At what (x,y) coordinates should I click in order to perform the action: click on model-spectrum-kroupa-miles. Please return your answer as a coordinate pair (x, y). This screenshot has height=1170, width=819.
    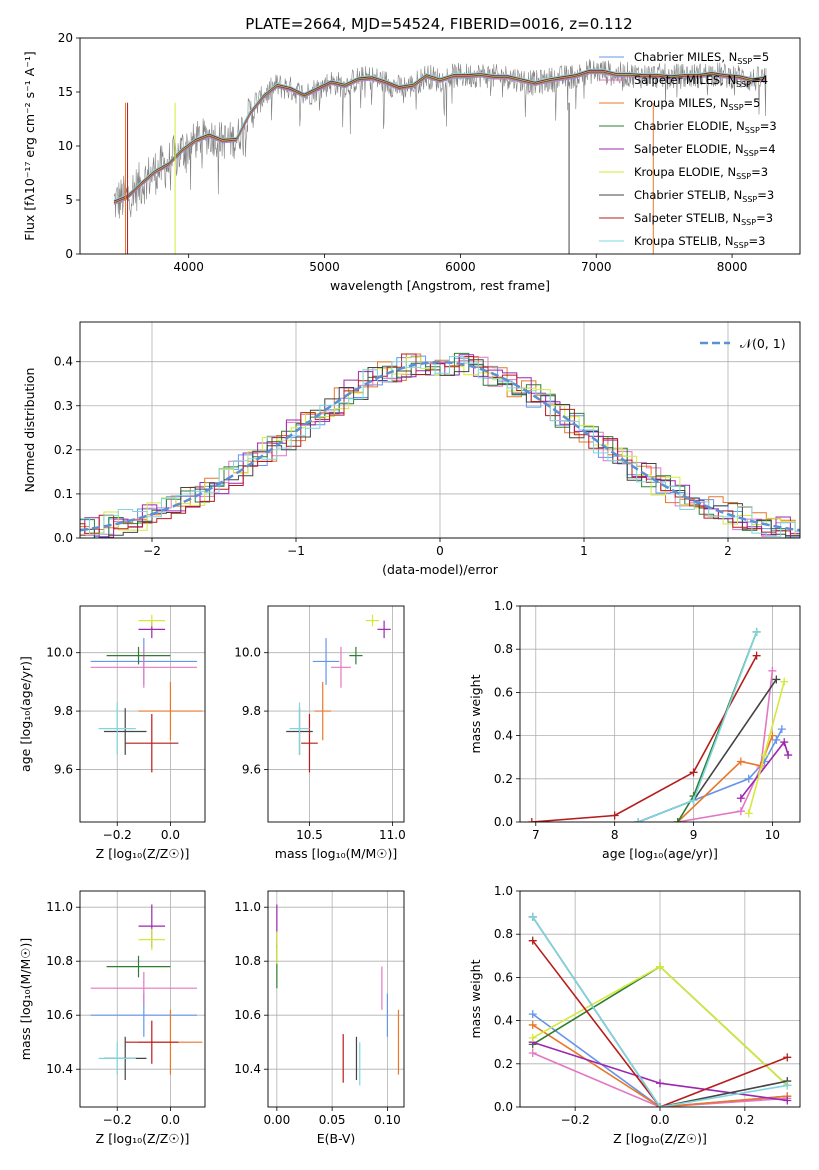
    Looking at the image, I should click on (440, 138).